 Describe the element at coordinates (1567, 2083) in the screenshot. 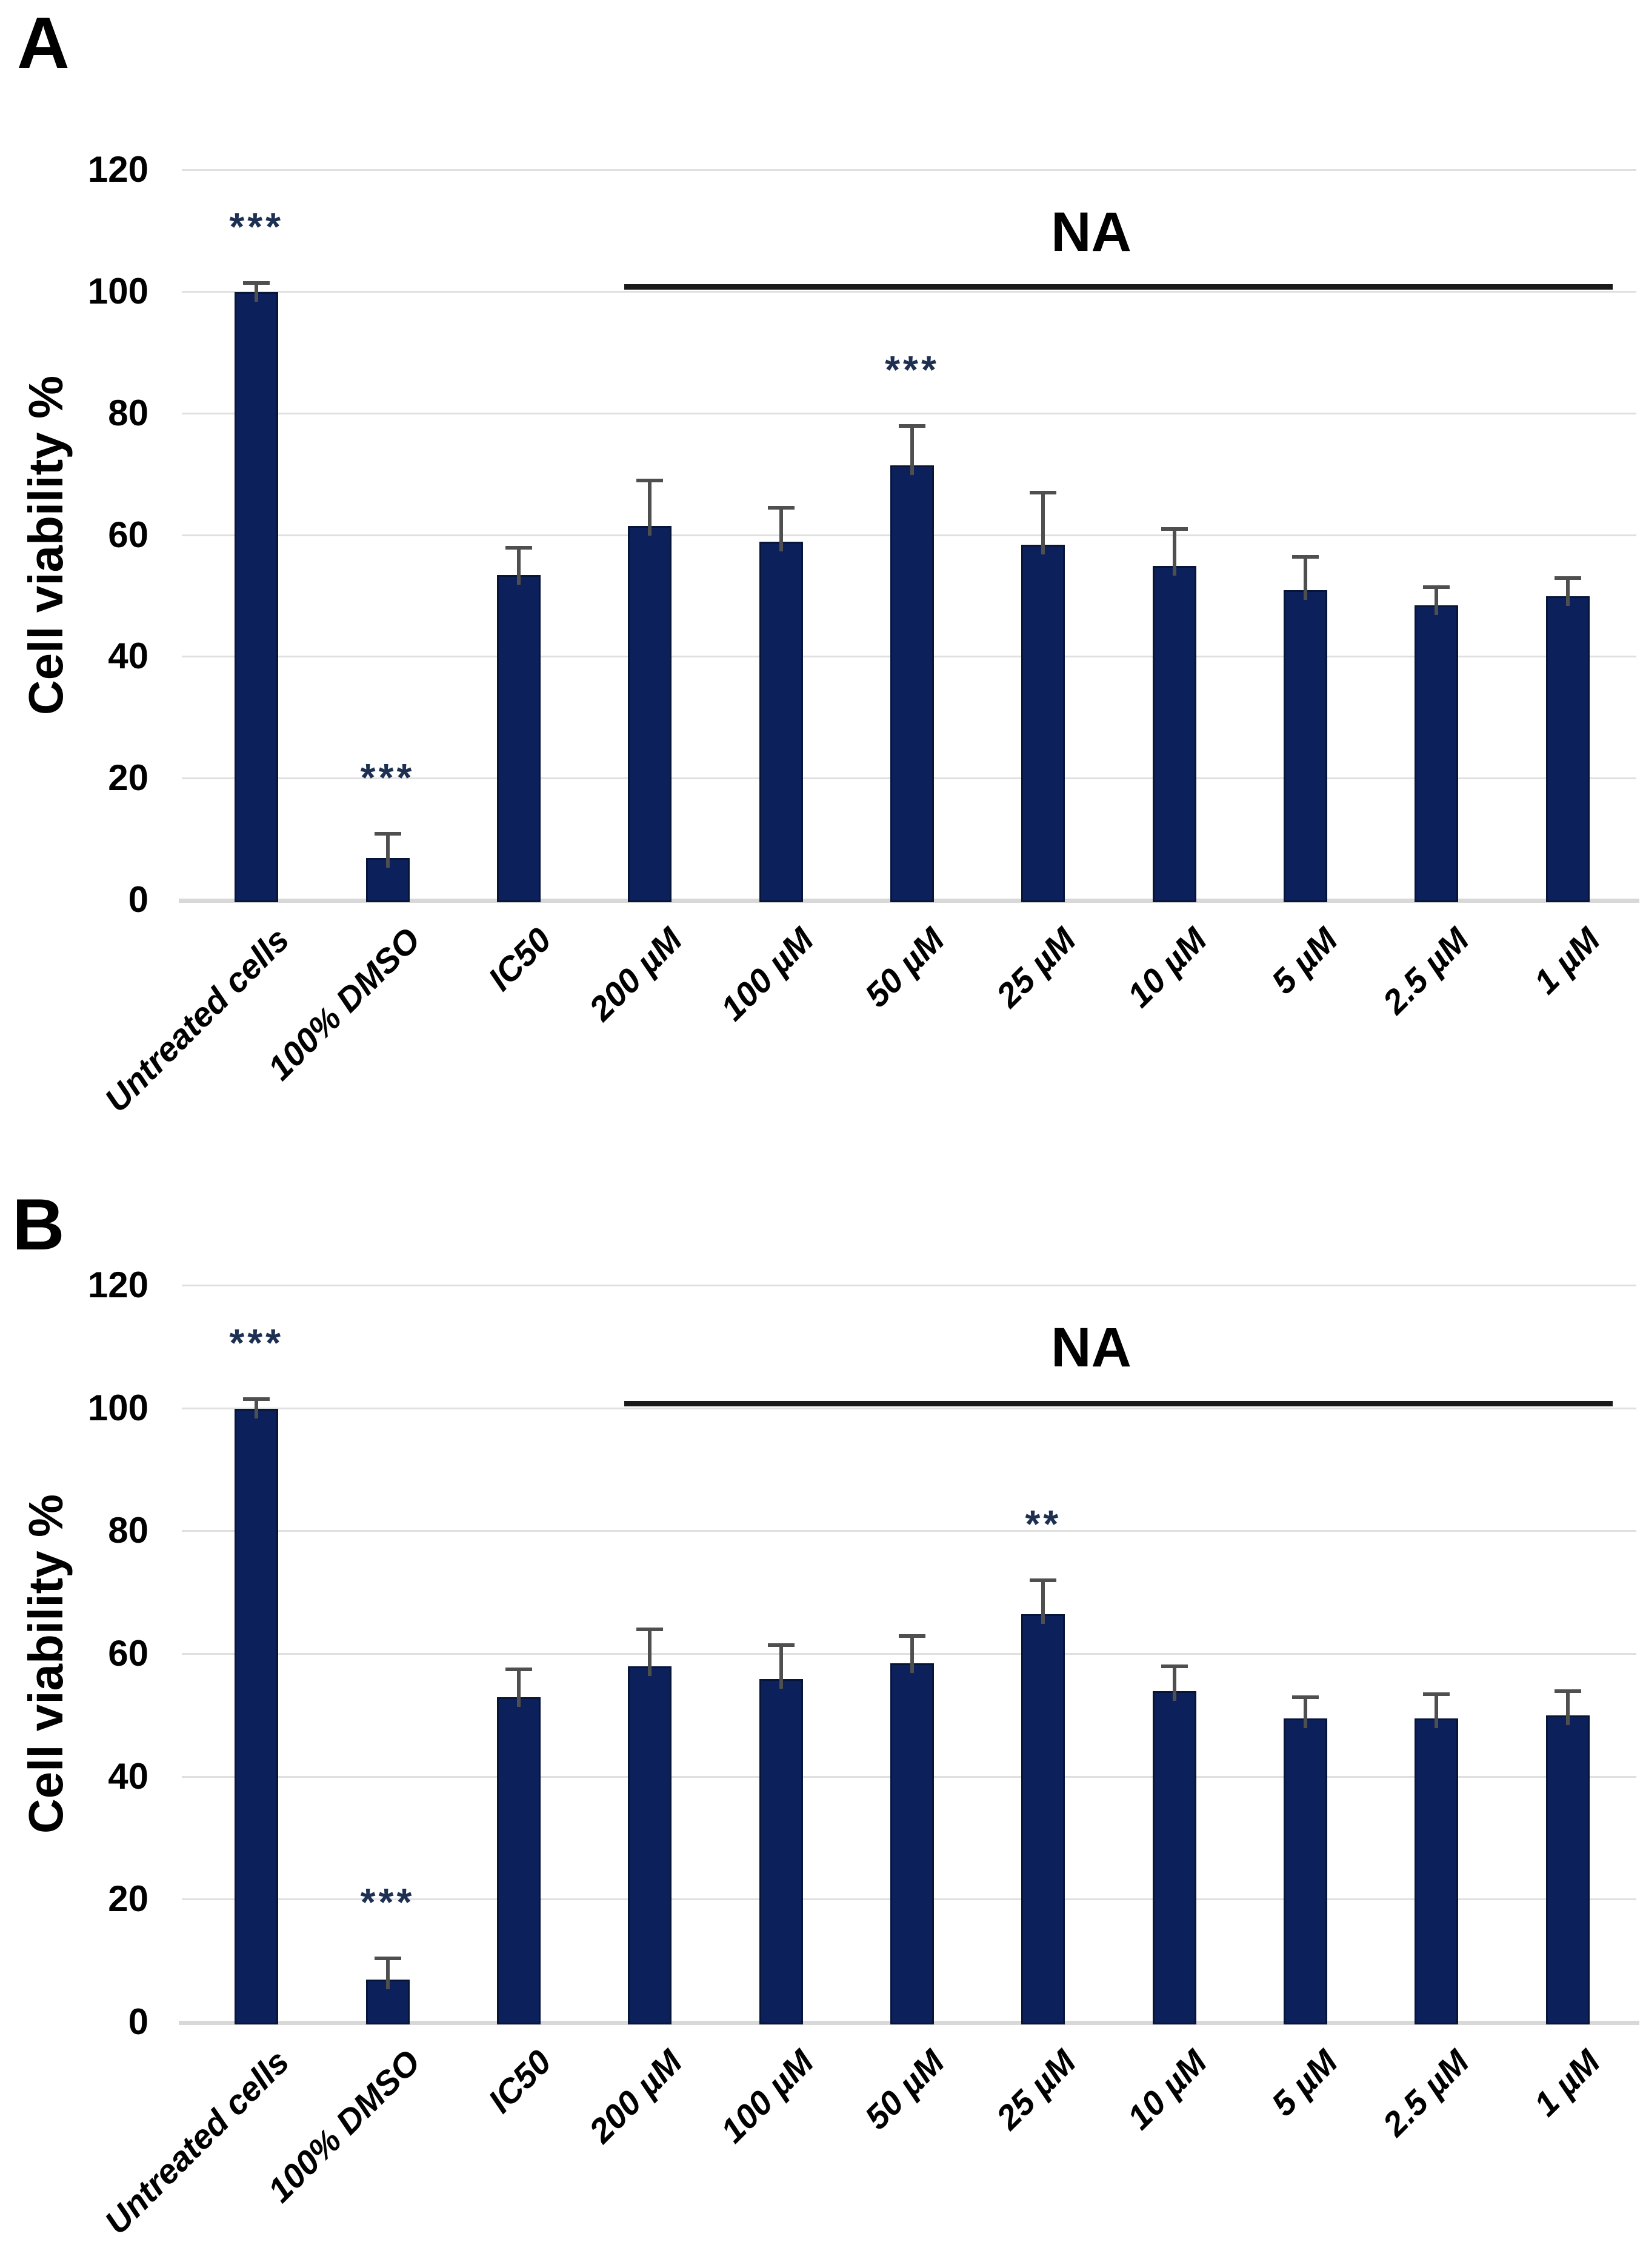

I see `x-axis-tick-label-b-1-m: 1 µM` at that location.